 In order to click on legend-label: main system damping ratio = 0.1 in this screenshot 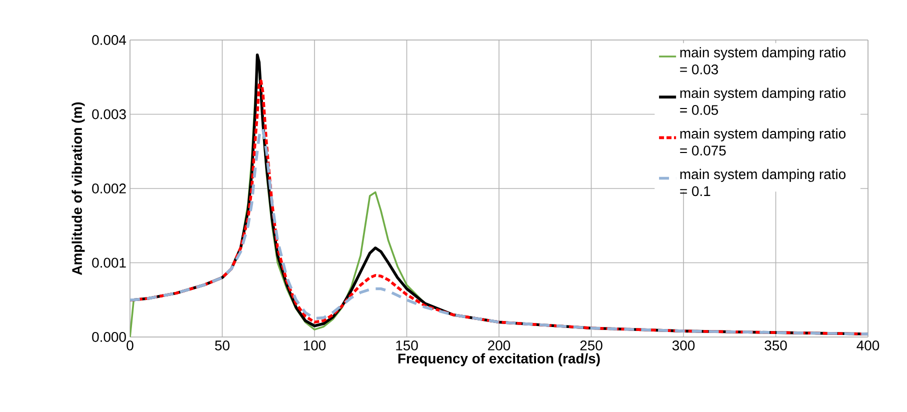, I will do `click(763, 182)`.